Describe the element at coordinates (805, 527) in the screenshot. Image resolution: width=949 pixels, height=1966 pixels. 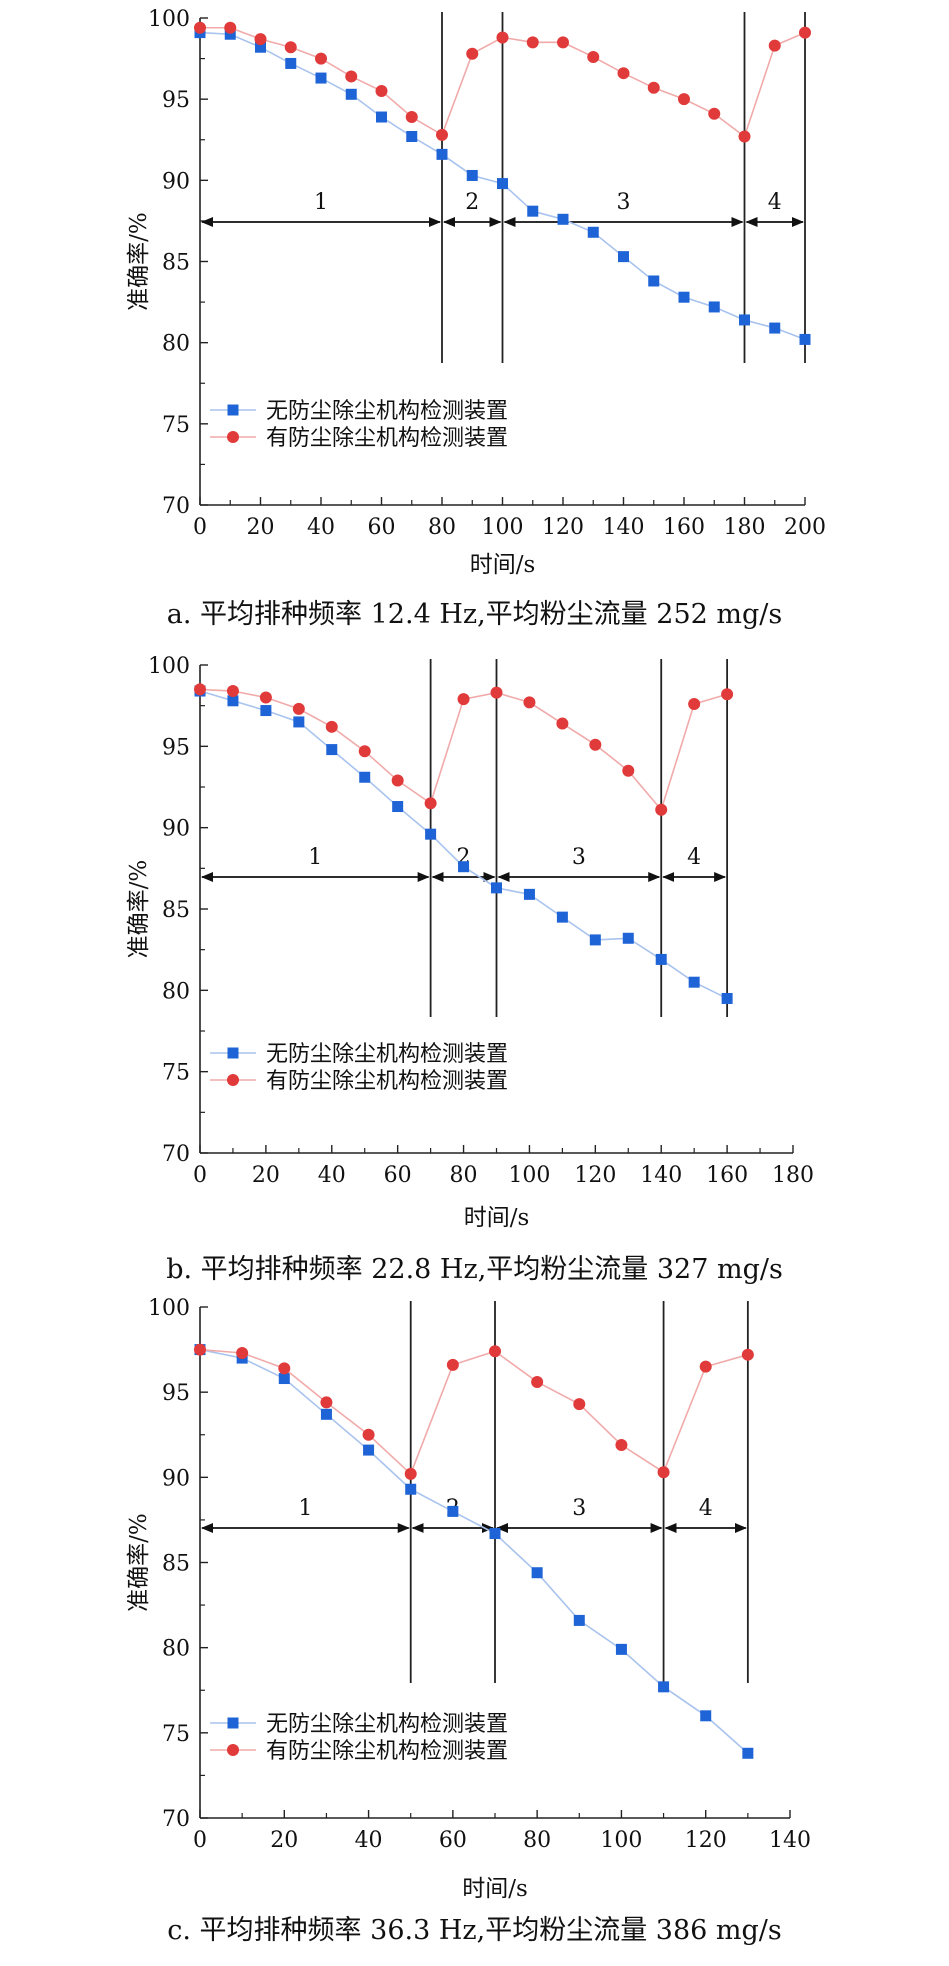
I see `x-tick-label: 200` at that location.